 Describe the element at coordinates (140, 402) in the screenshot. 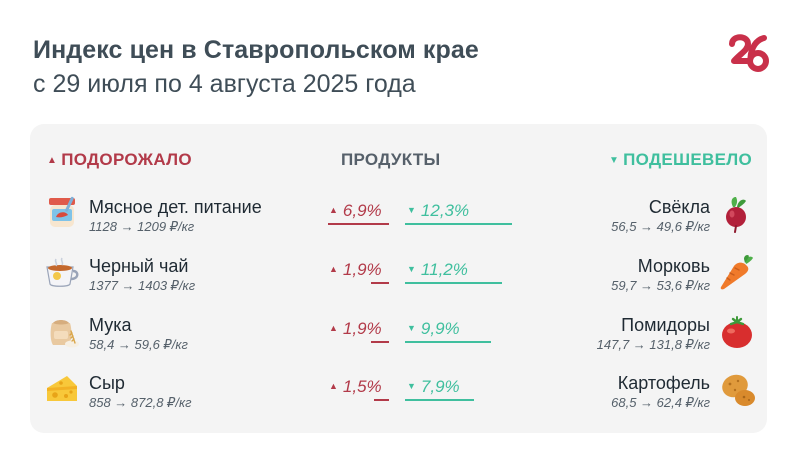

I see `product-prices: 858 → 872,8 ₽/кг` at that location.